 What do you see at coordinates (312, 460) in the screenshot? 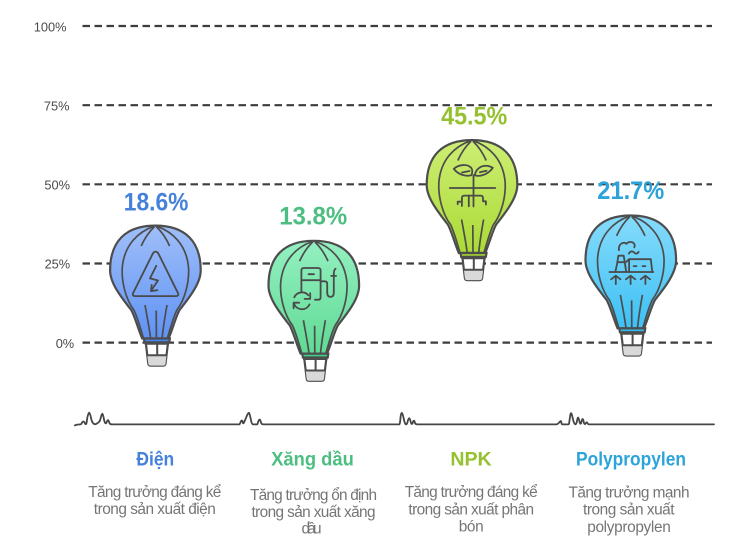
I see `svg-text: Xăng dầu` at bounding box center [312, 460].